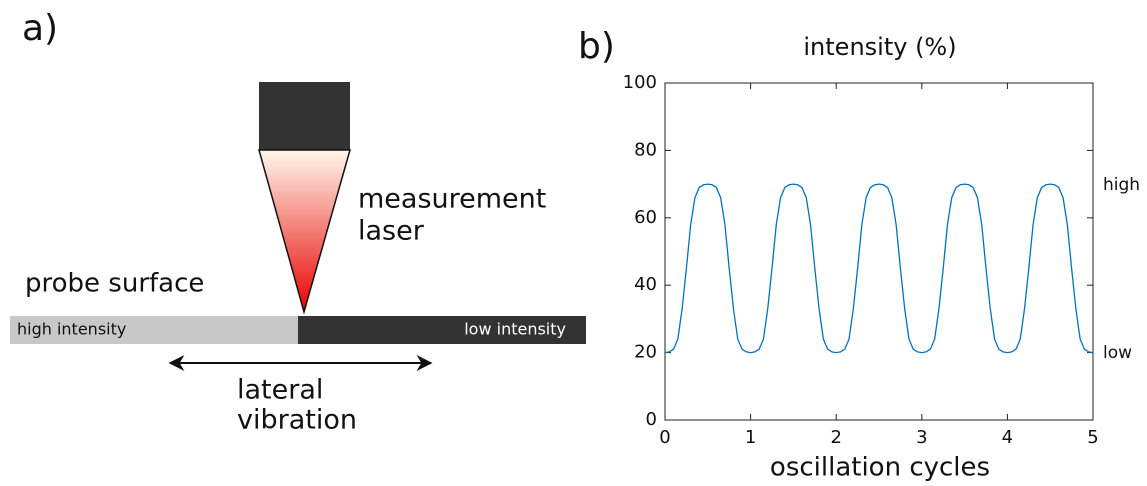 The width and height of the screenshot is (1147, 486). Describe the element at coordinates (664, 437) in the screenshot. I see `x-tick-label: 0` at that location.